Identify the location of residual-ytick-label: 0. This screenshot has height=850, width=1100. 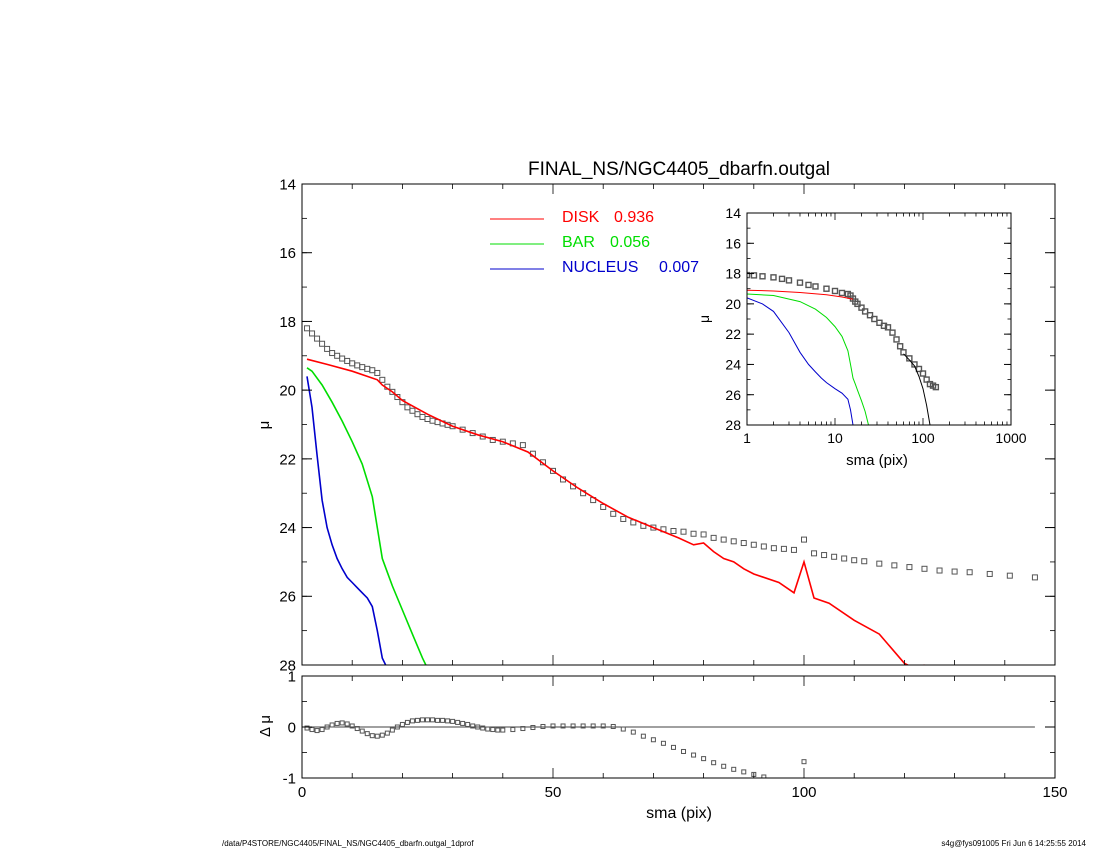
(292, 727).